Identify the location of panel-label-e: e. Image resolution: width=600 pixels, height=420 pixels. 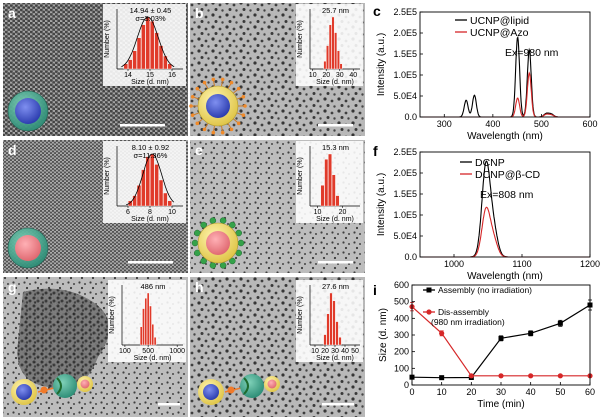
(199, 150).